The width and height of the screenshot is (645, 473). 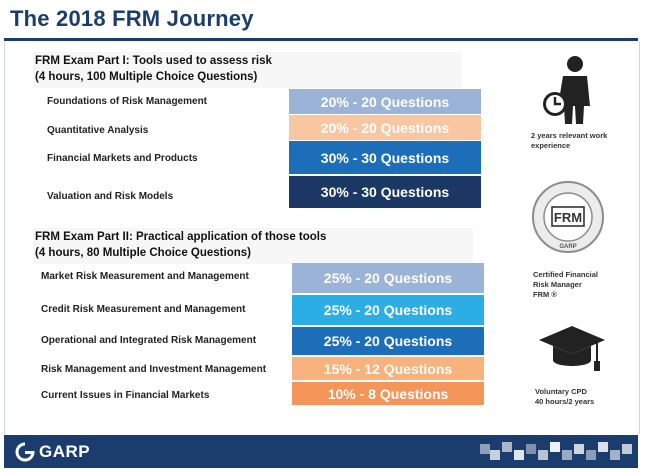 I want to click on part2-row-bar: 10% - 8 Questions, so click(x=388, y=393).